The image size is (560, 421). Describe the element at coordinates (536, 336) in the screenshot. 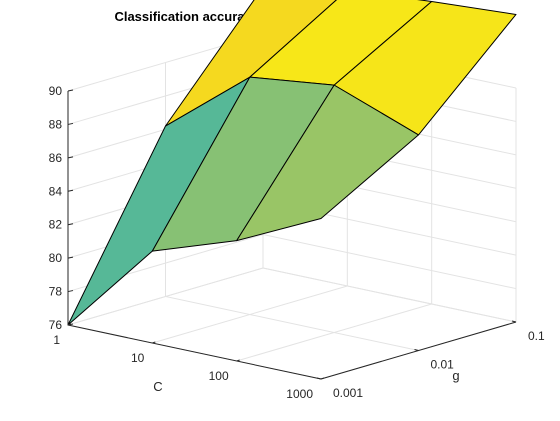

I see `y-tick-label: 0.1` at that location.